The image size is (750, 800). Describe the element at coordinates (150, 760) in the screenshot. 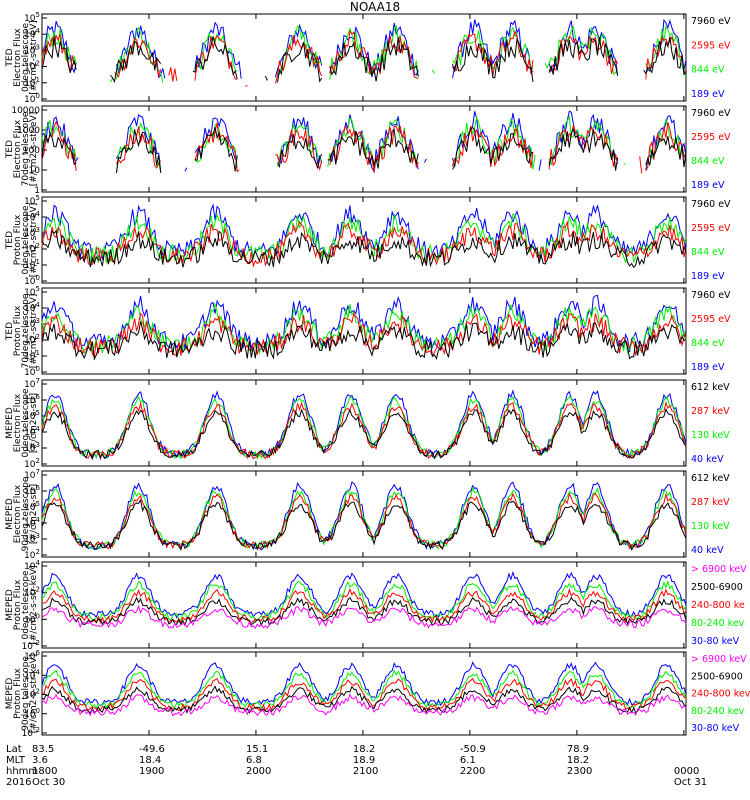

I see `footer-mlt-1: 18.4` at that location.